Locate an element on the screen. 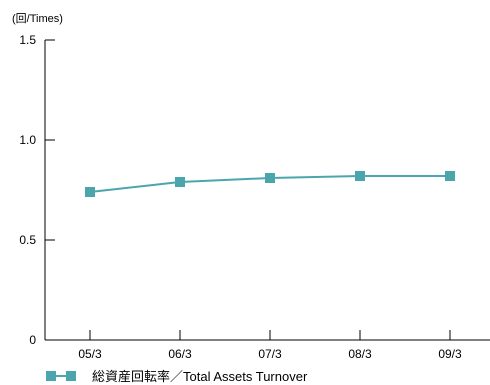 This screenshot has width=490, height=385. y-tick-label: 1.0 is located at coordinates (27, 140).